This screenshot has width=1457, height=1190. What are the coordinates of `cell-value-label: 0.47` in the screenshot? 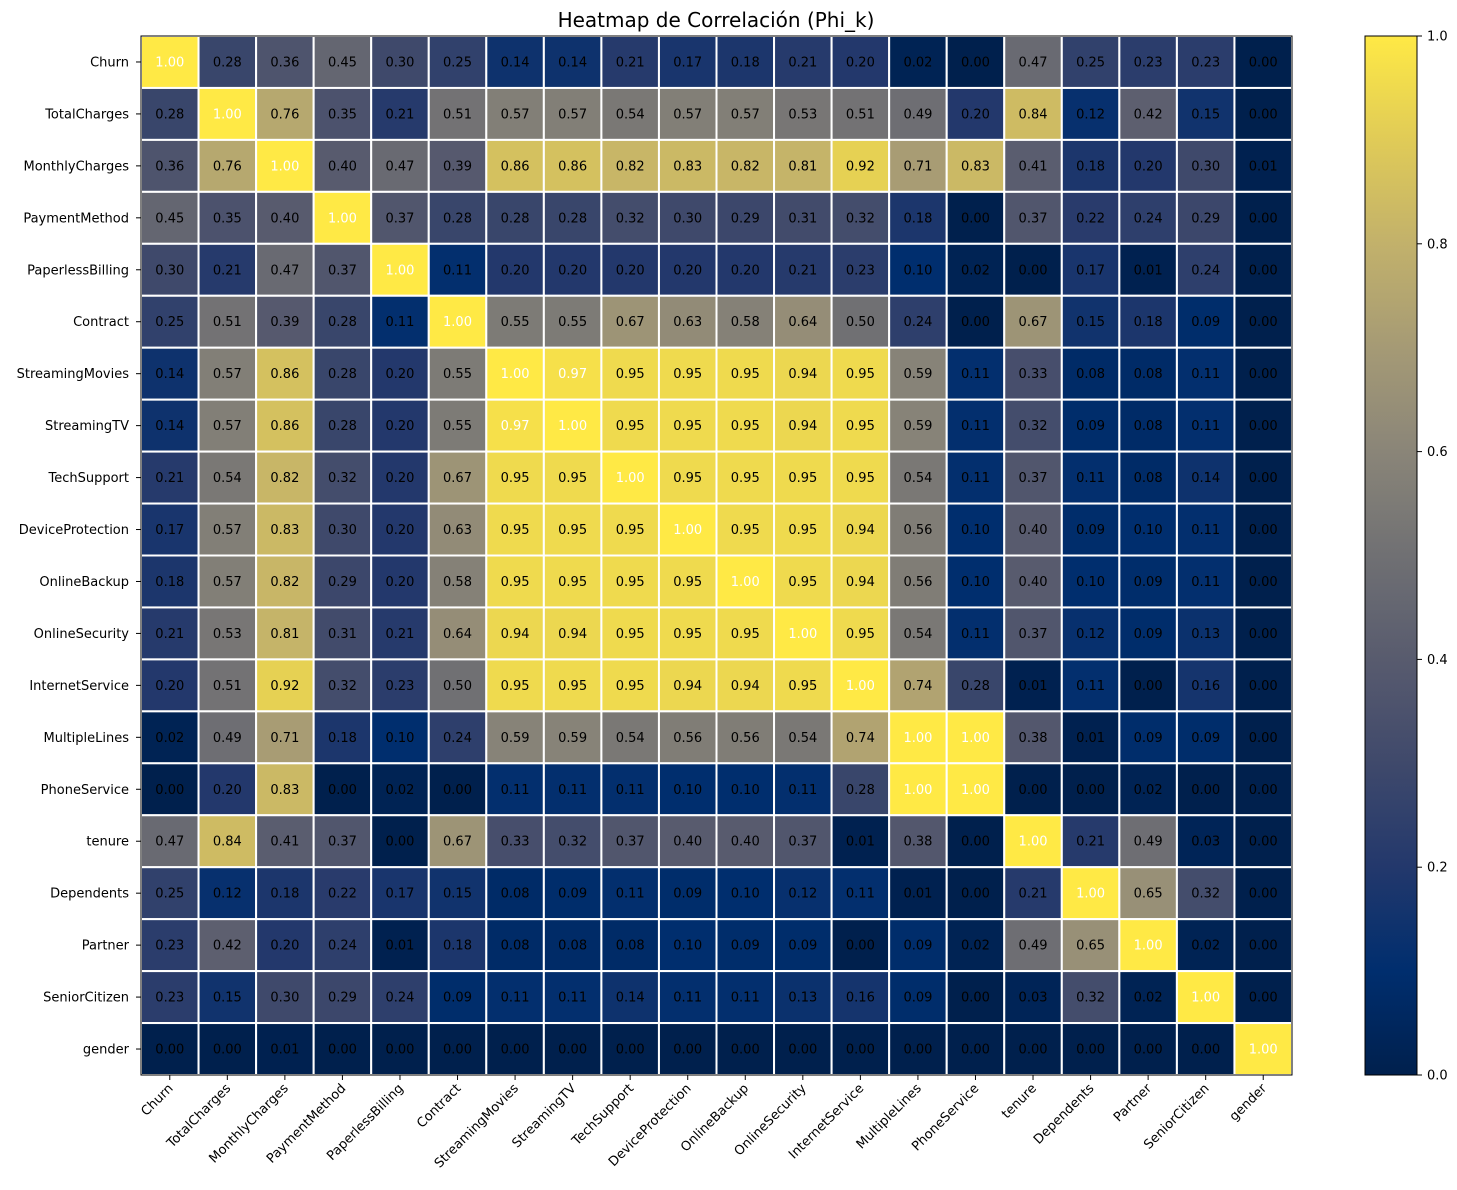 It's located at (169, 842).